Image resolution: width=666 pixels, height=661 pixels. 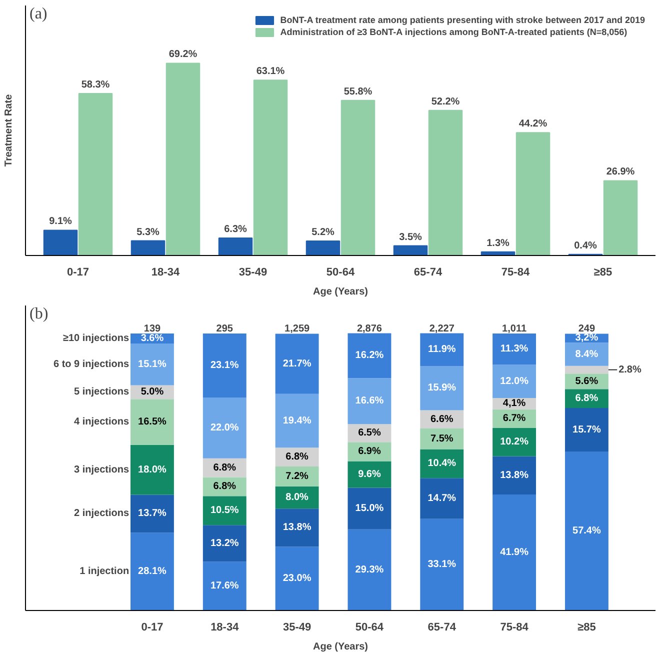 What do you see at coordinates (369, 570) in the screenshot?
I see `data-label: 29.3%` at bounding box center [369, 570].